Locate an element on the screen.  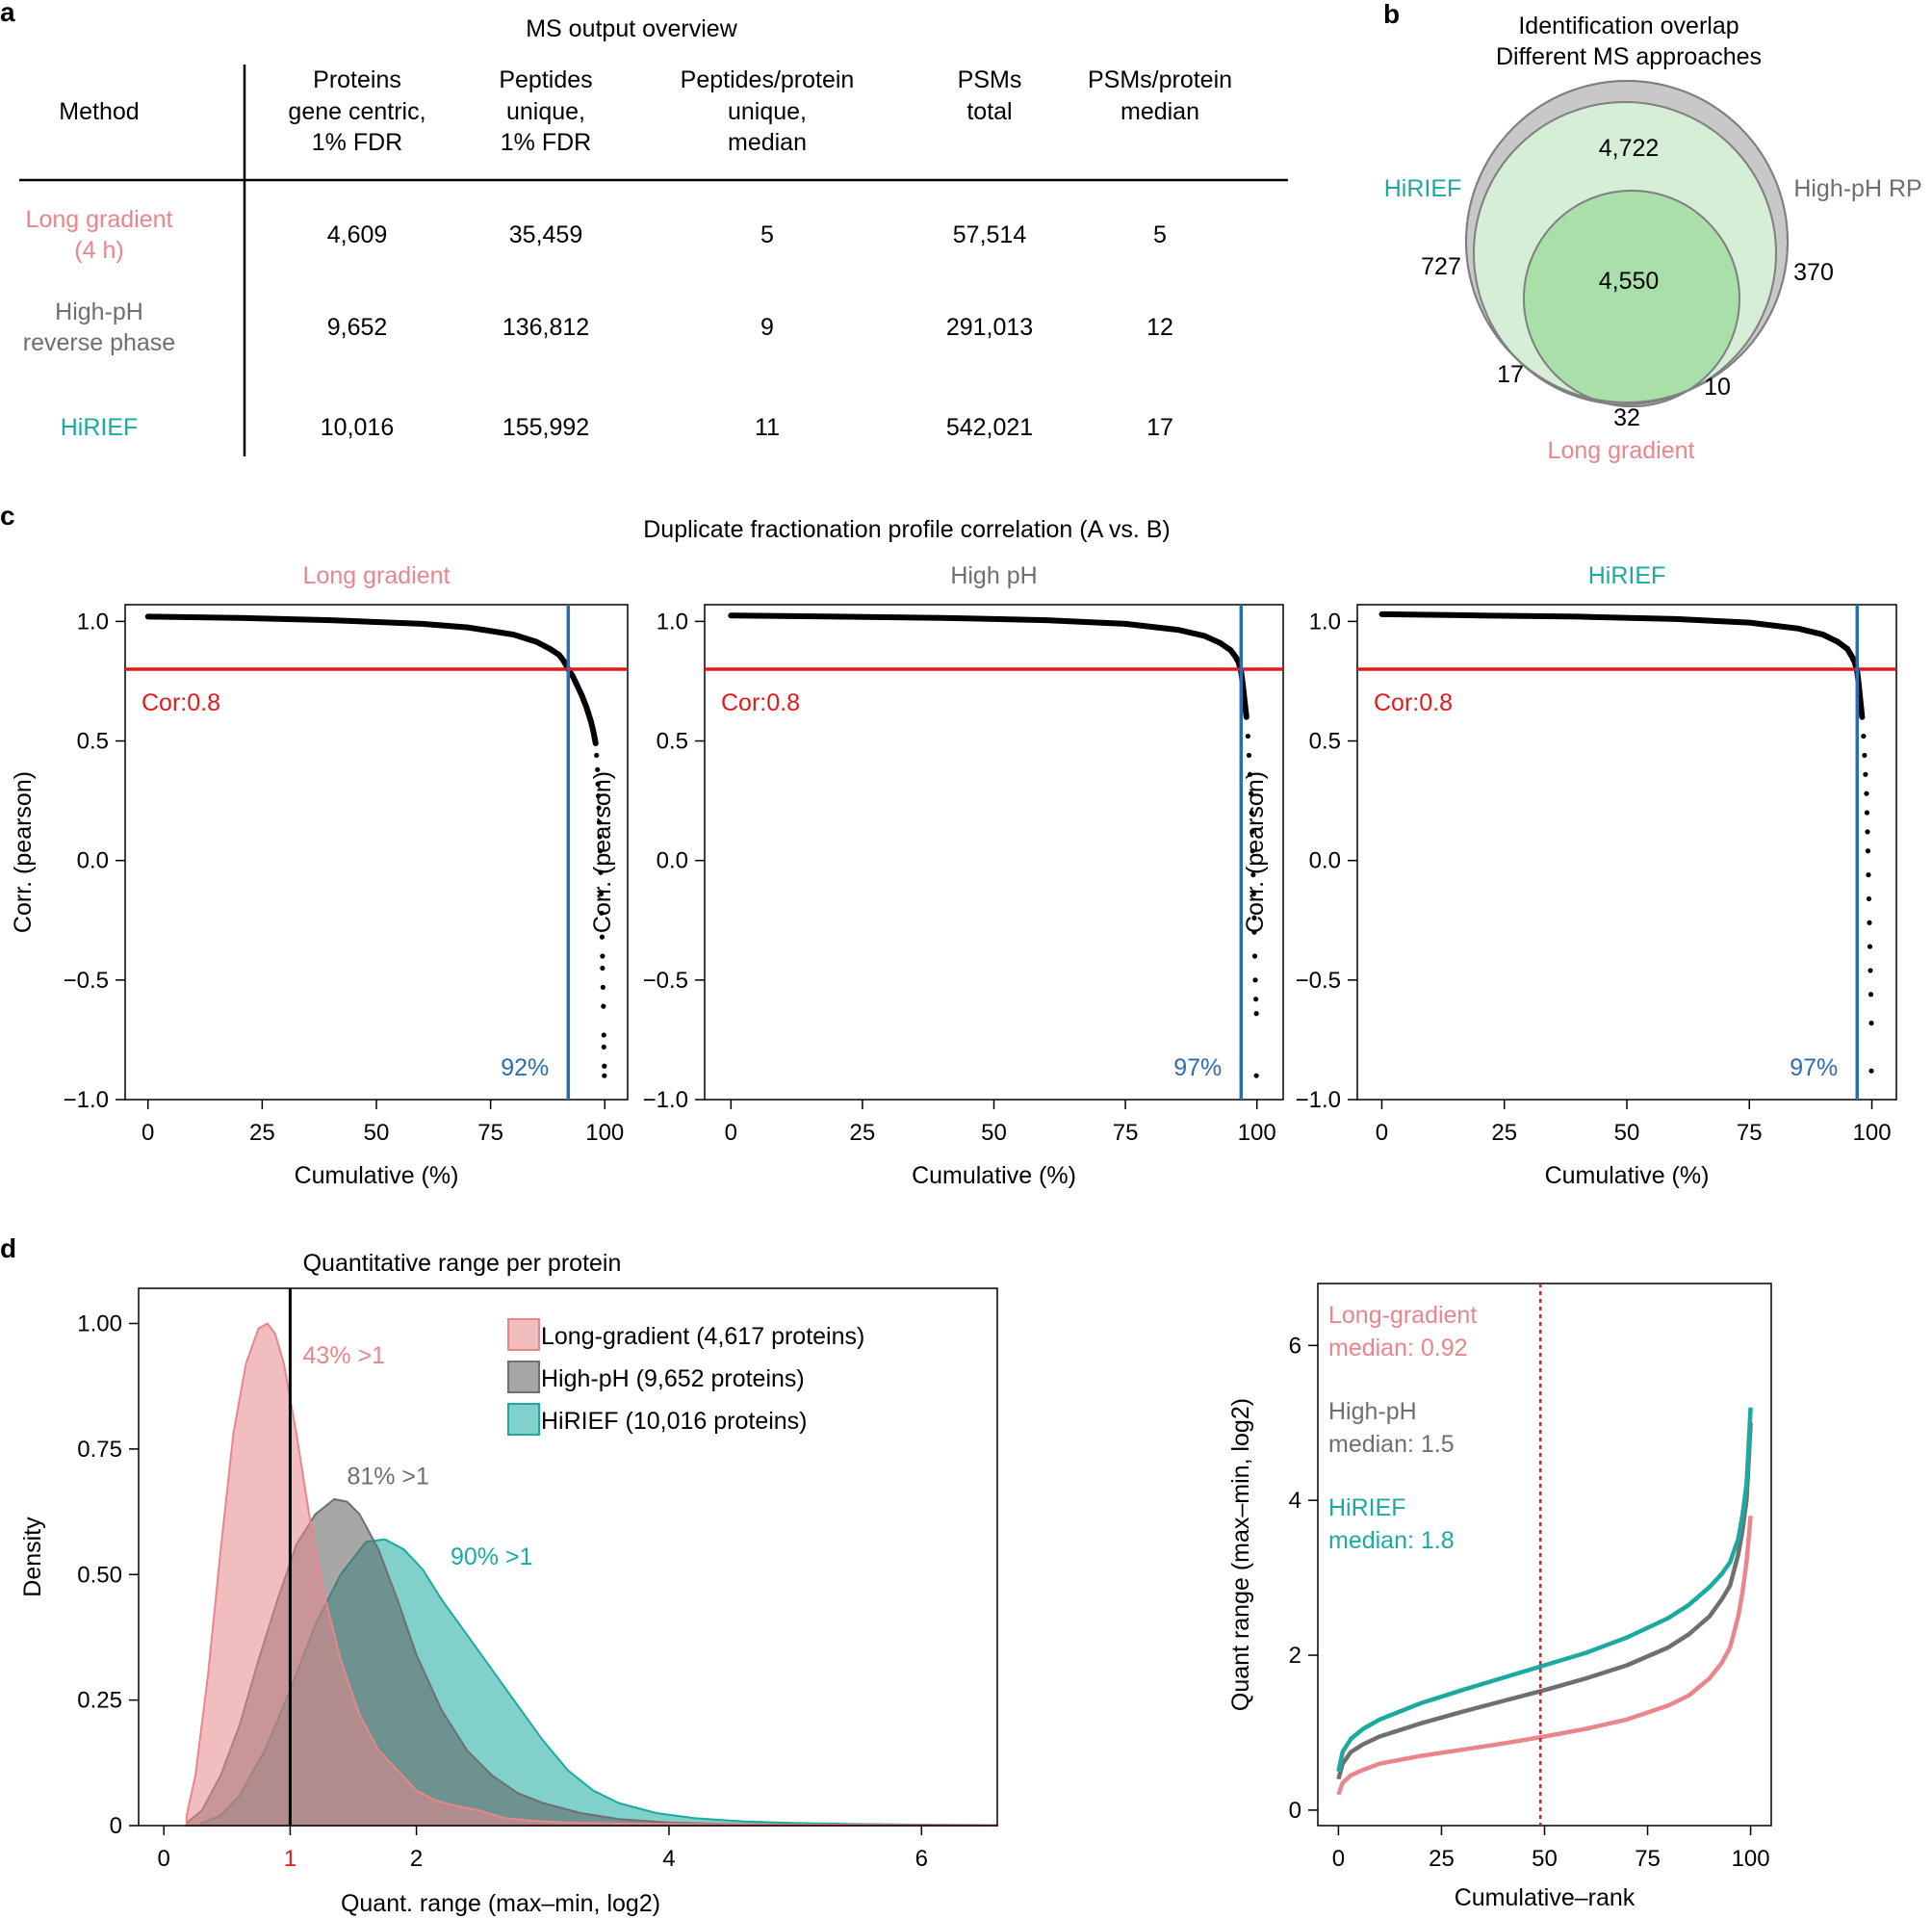
header-proteins-line3: 1% FDR is located at coordinates (357, 143).